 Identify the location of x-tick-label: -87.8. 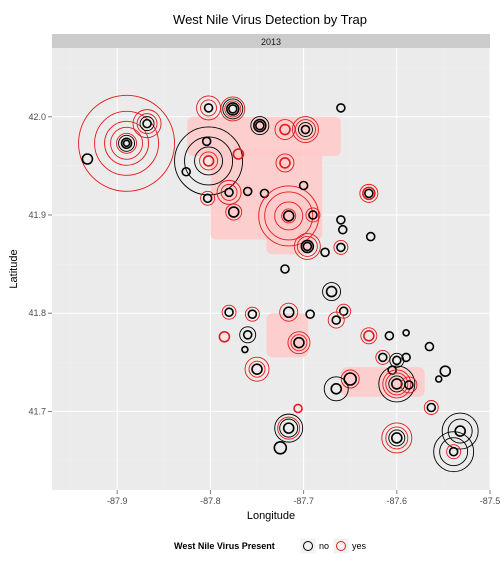
(210, 501).